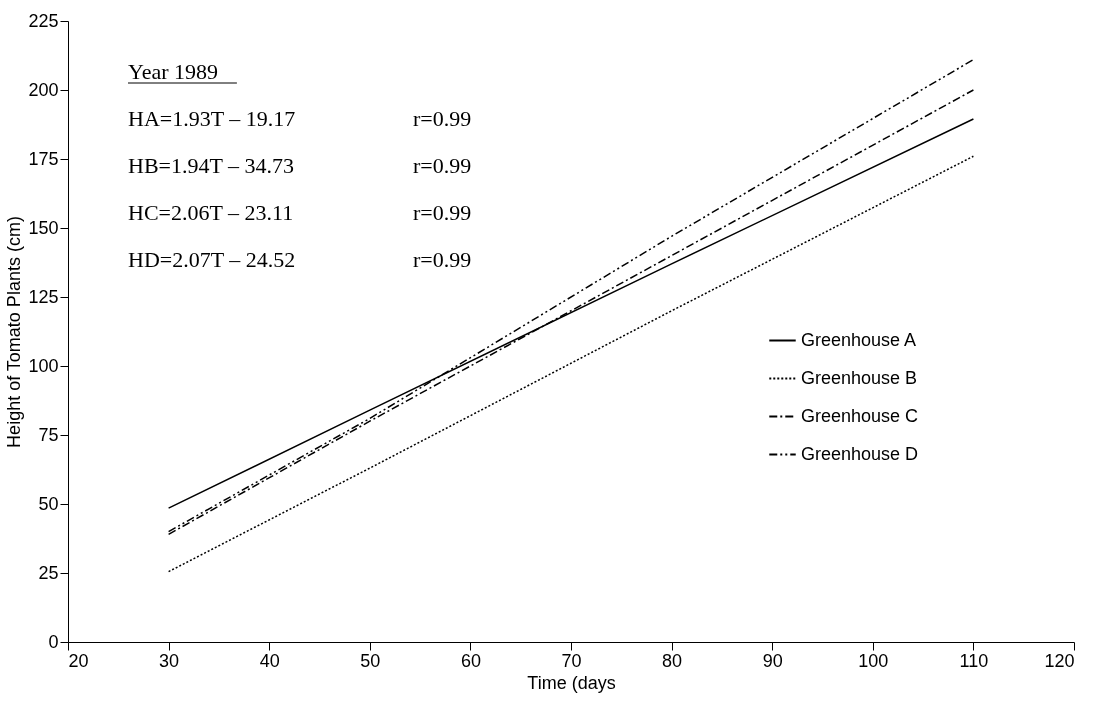  What do you see at coordinates (43, 89) in the screenshot?
I see `y-tick-label: 200` at bounding box center [43, 89].